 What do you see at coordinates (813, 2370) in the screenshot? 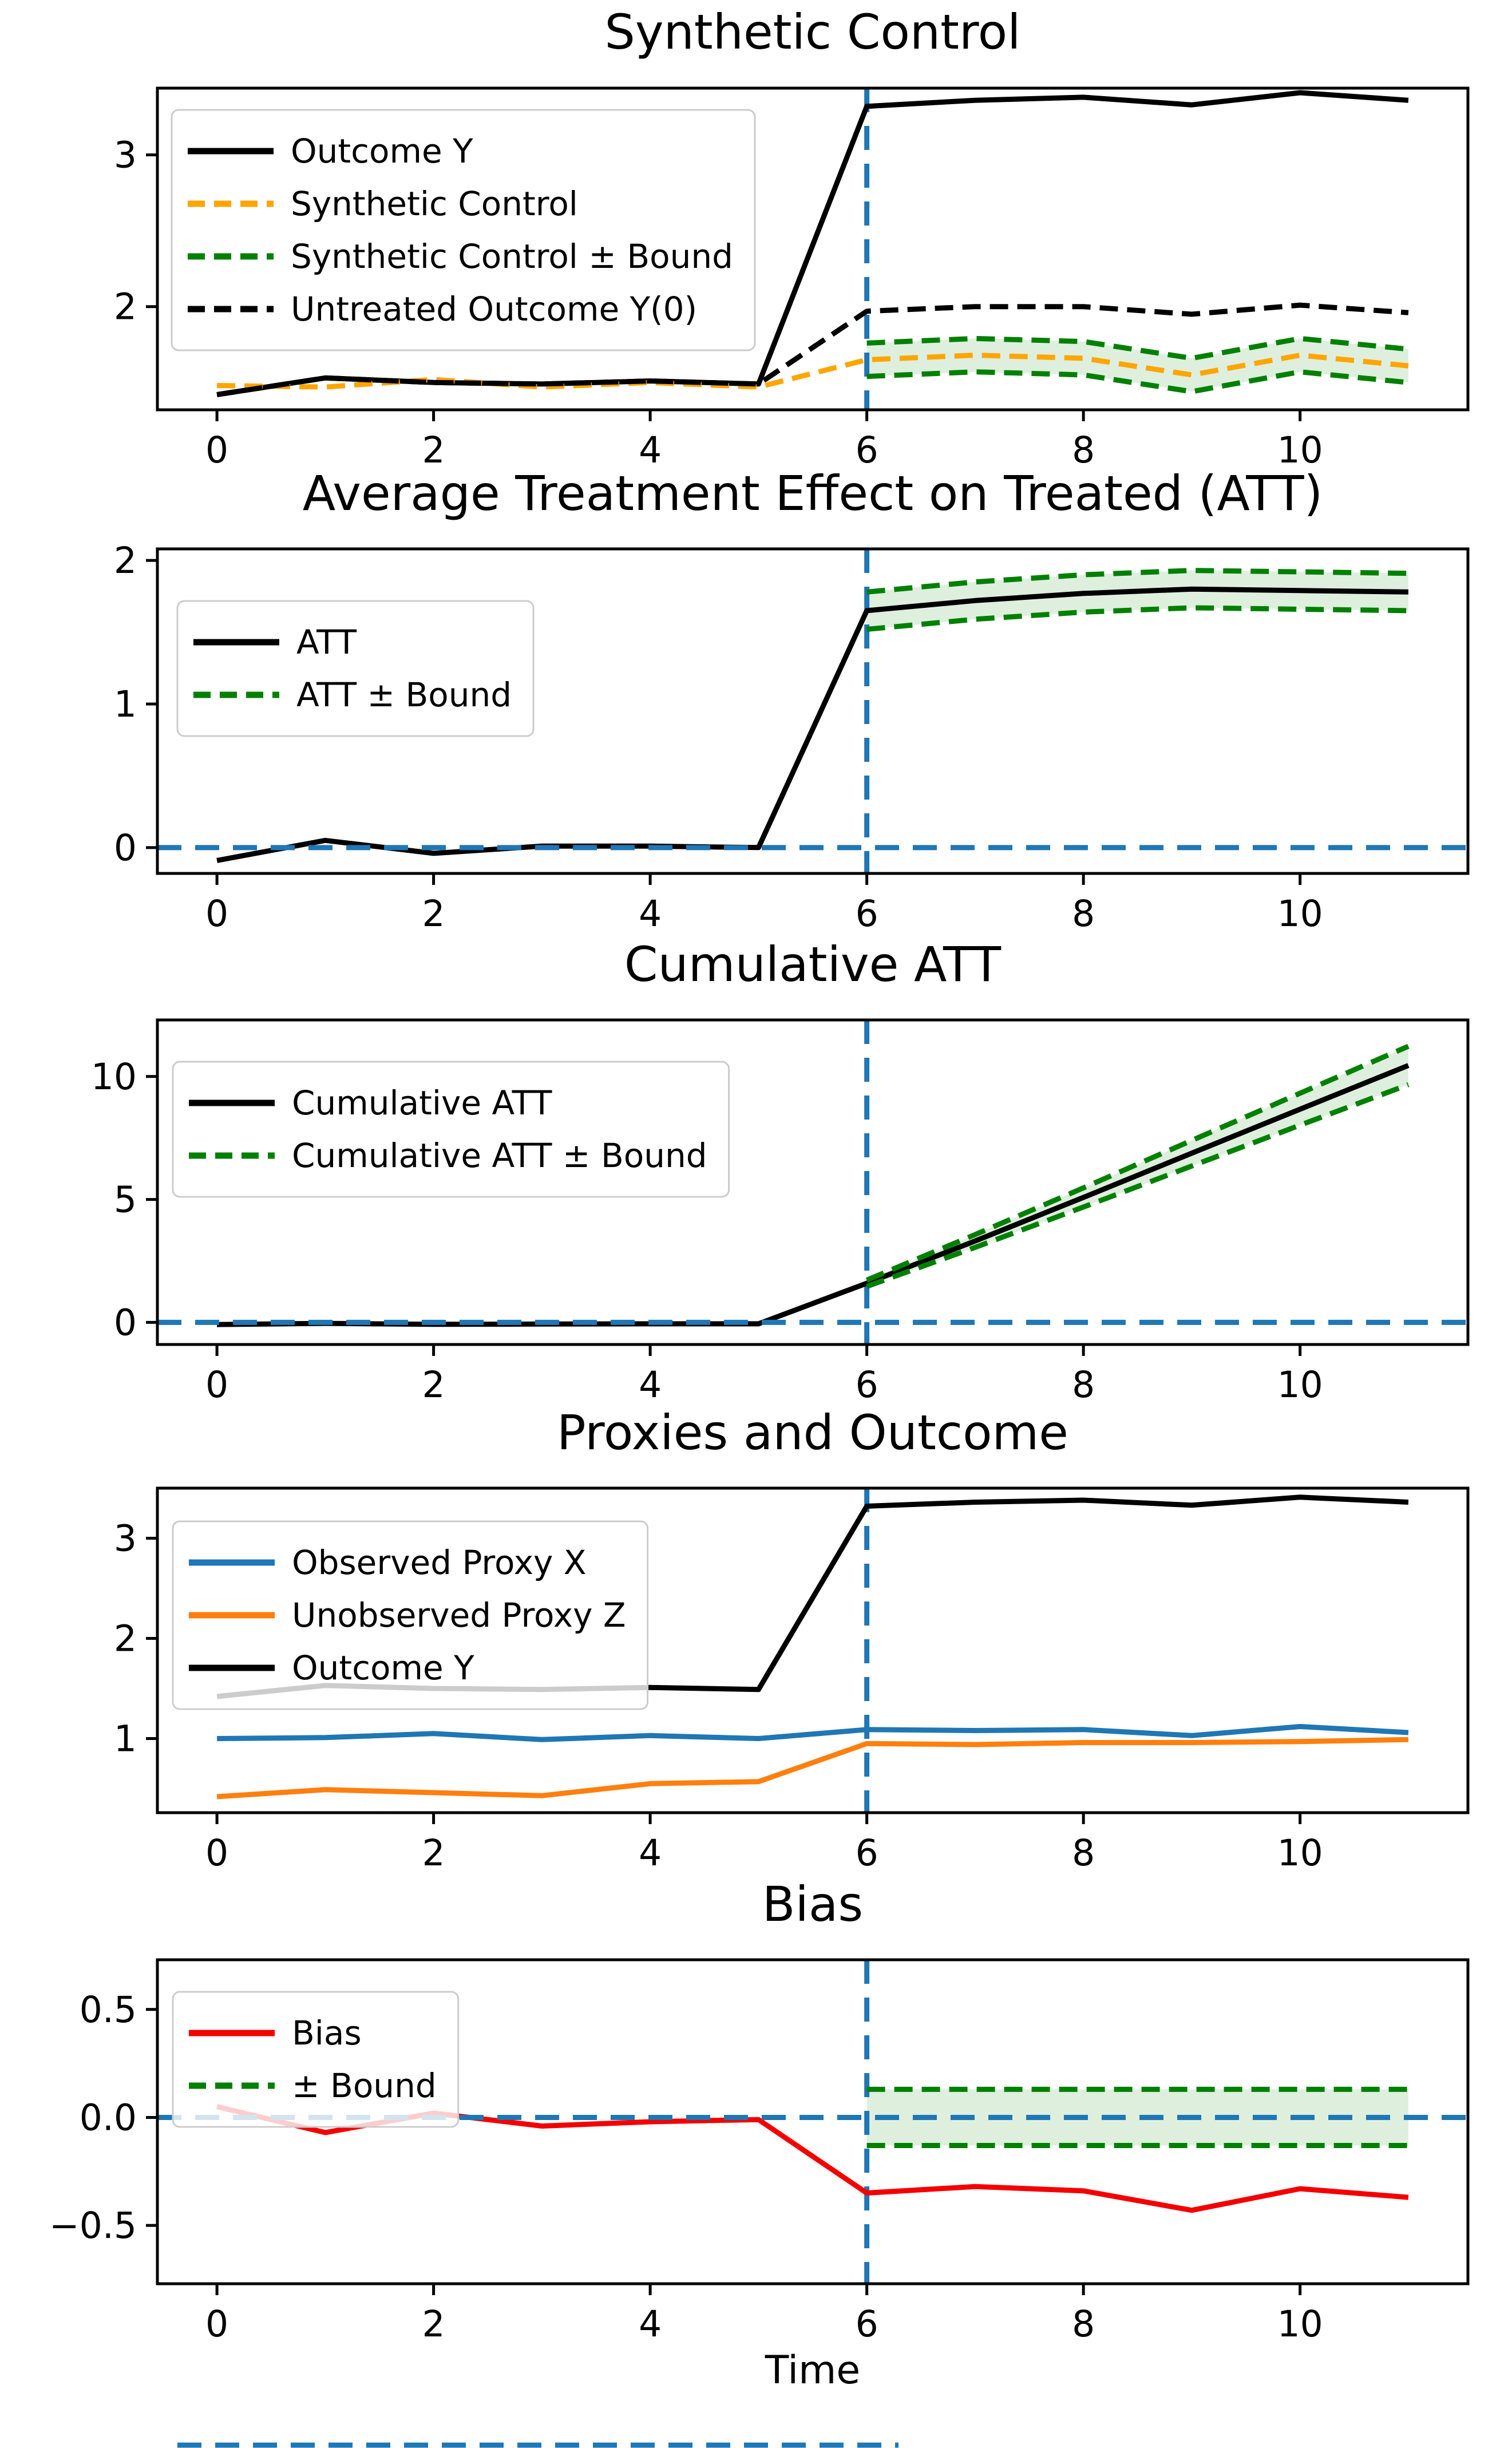
I see `x-axis-label: Time` at bounding box center [813, 2370].